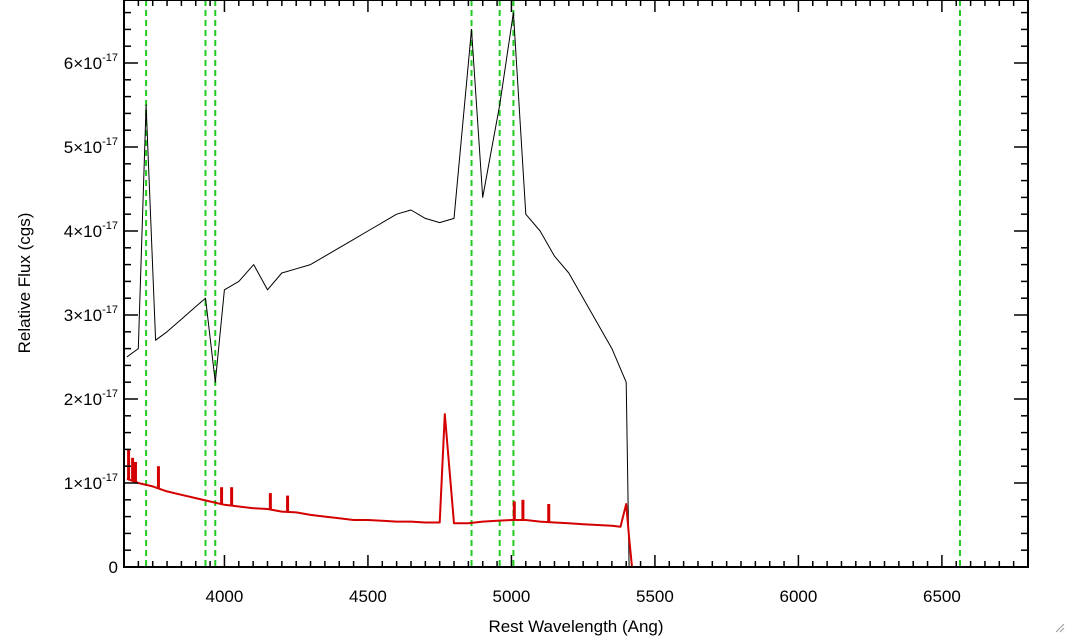 Image resolution: width=1069 pixels, height=637 pixels. Describe the element at coordinates (225, 596) in the screenshot. I see `x-tick-label: 4000` at that location.